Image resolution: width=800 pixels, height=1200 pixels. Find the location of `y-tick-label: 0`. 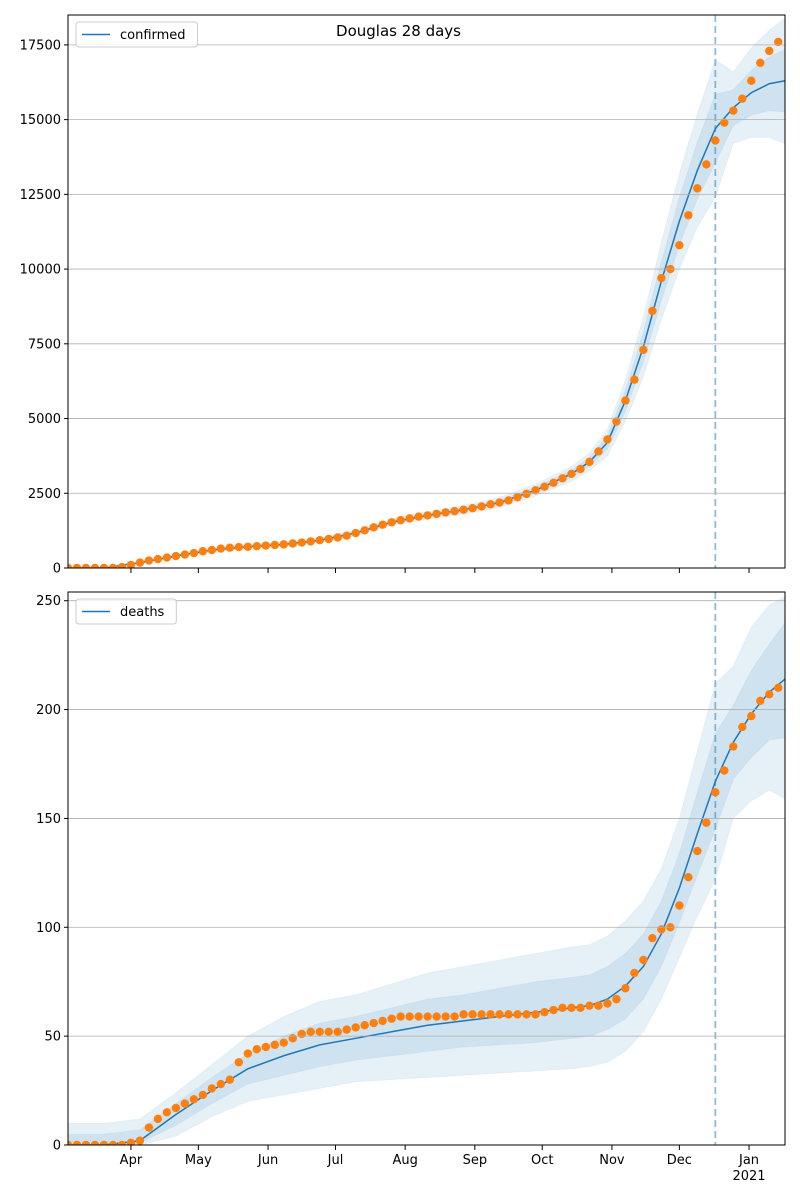

y-tick-label: 0 is located at coordinates (57, 1146).